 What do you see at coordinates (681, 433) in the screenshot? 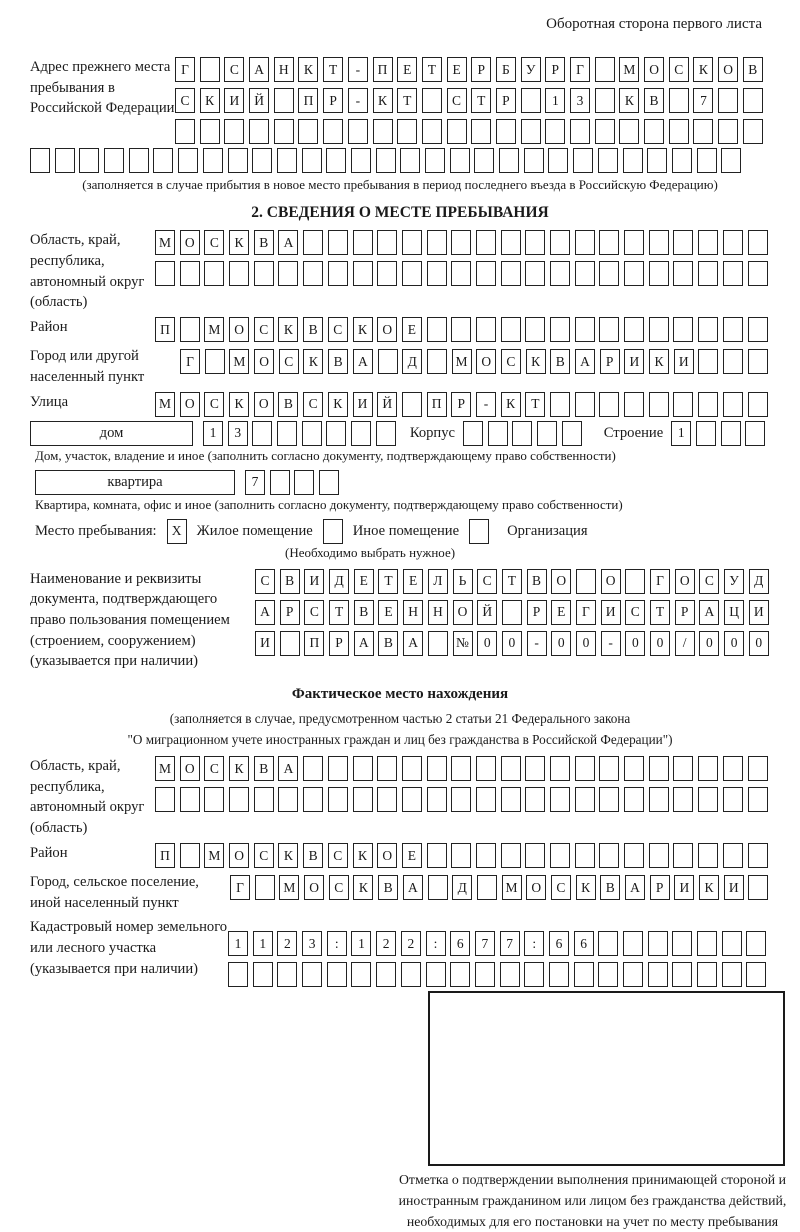
I see `char-box: 1` at bounding box center [681, 433].